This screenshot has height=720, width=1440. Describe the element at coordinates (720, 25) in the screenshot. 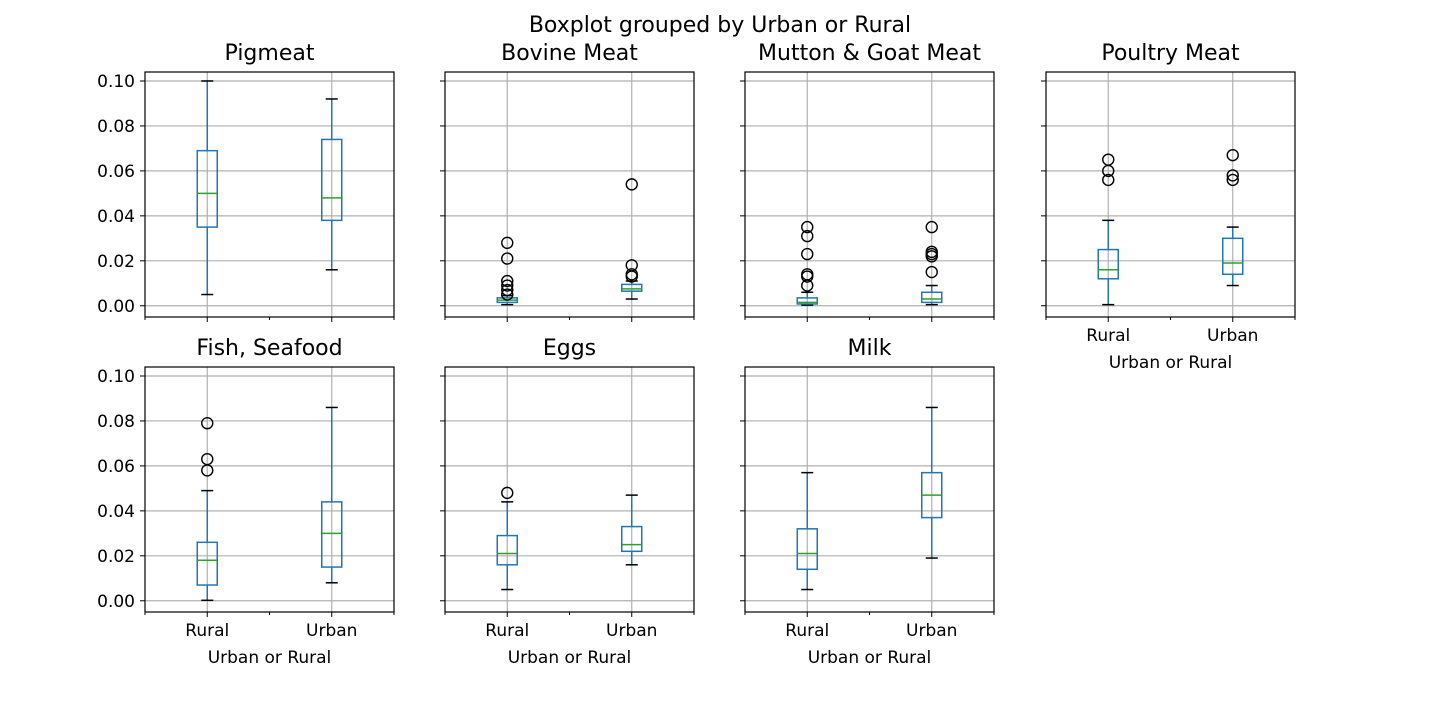

I see `figure-title: Boxplot grouped by Urban or Rural` at that location.